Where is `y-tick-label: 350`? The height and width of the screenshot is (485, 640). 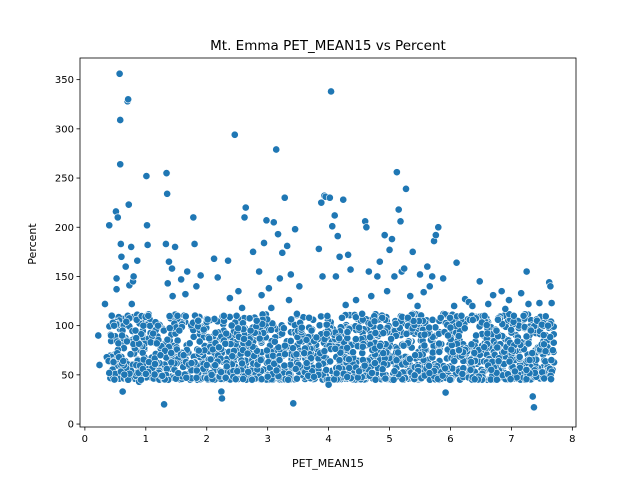
y-tick-label: 350 is located at coordinates (64, 80).